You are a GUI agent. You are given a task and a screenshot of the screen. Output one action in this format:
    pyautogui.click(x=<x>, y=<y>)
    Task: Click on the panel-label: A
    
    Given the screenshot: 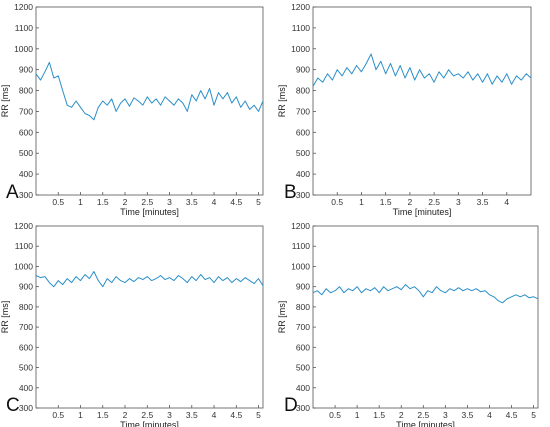 What is the action you would take?
    pyautogui.click(x=12, y=192)
    